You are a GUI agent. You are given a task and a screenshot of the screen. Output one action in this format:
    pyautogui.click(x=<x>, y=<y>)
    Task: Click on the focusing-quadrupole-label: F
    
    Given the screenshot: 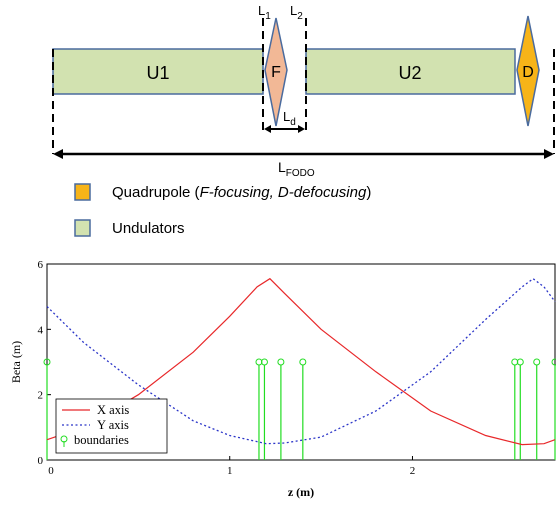 What is the action you would take?
    pyautogui.click(x=276, y=72)
    